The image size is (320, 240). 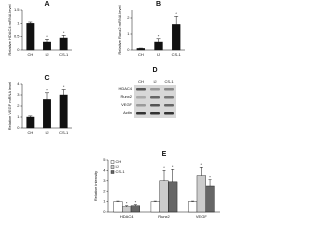 I want to click on blot-row-label: Runx2, so click(x=126, y=96).